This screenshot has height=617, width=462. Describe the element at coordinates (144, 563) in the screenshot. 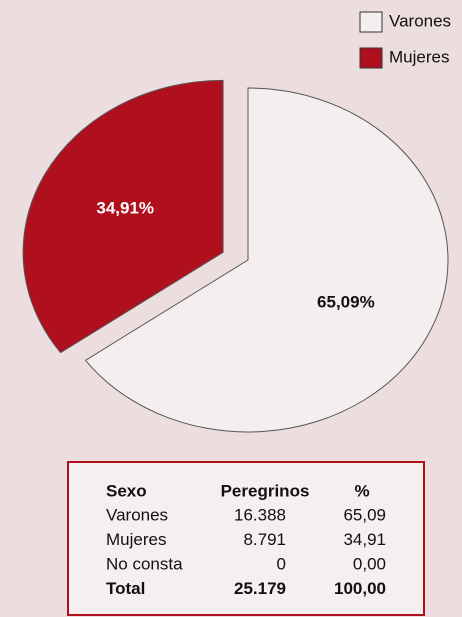

I see `table-cell: No consta` at that location.